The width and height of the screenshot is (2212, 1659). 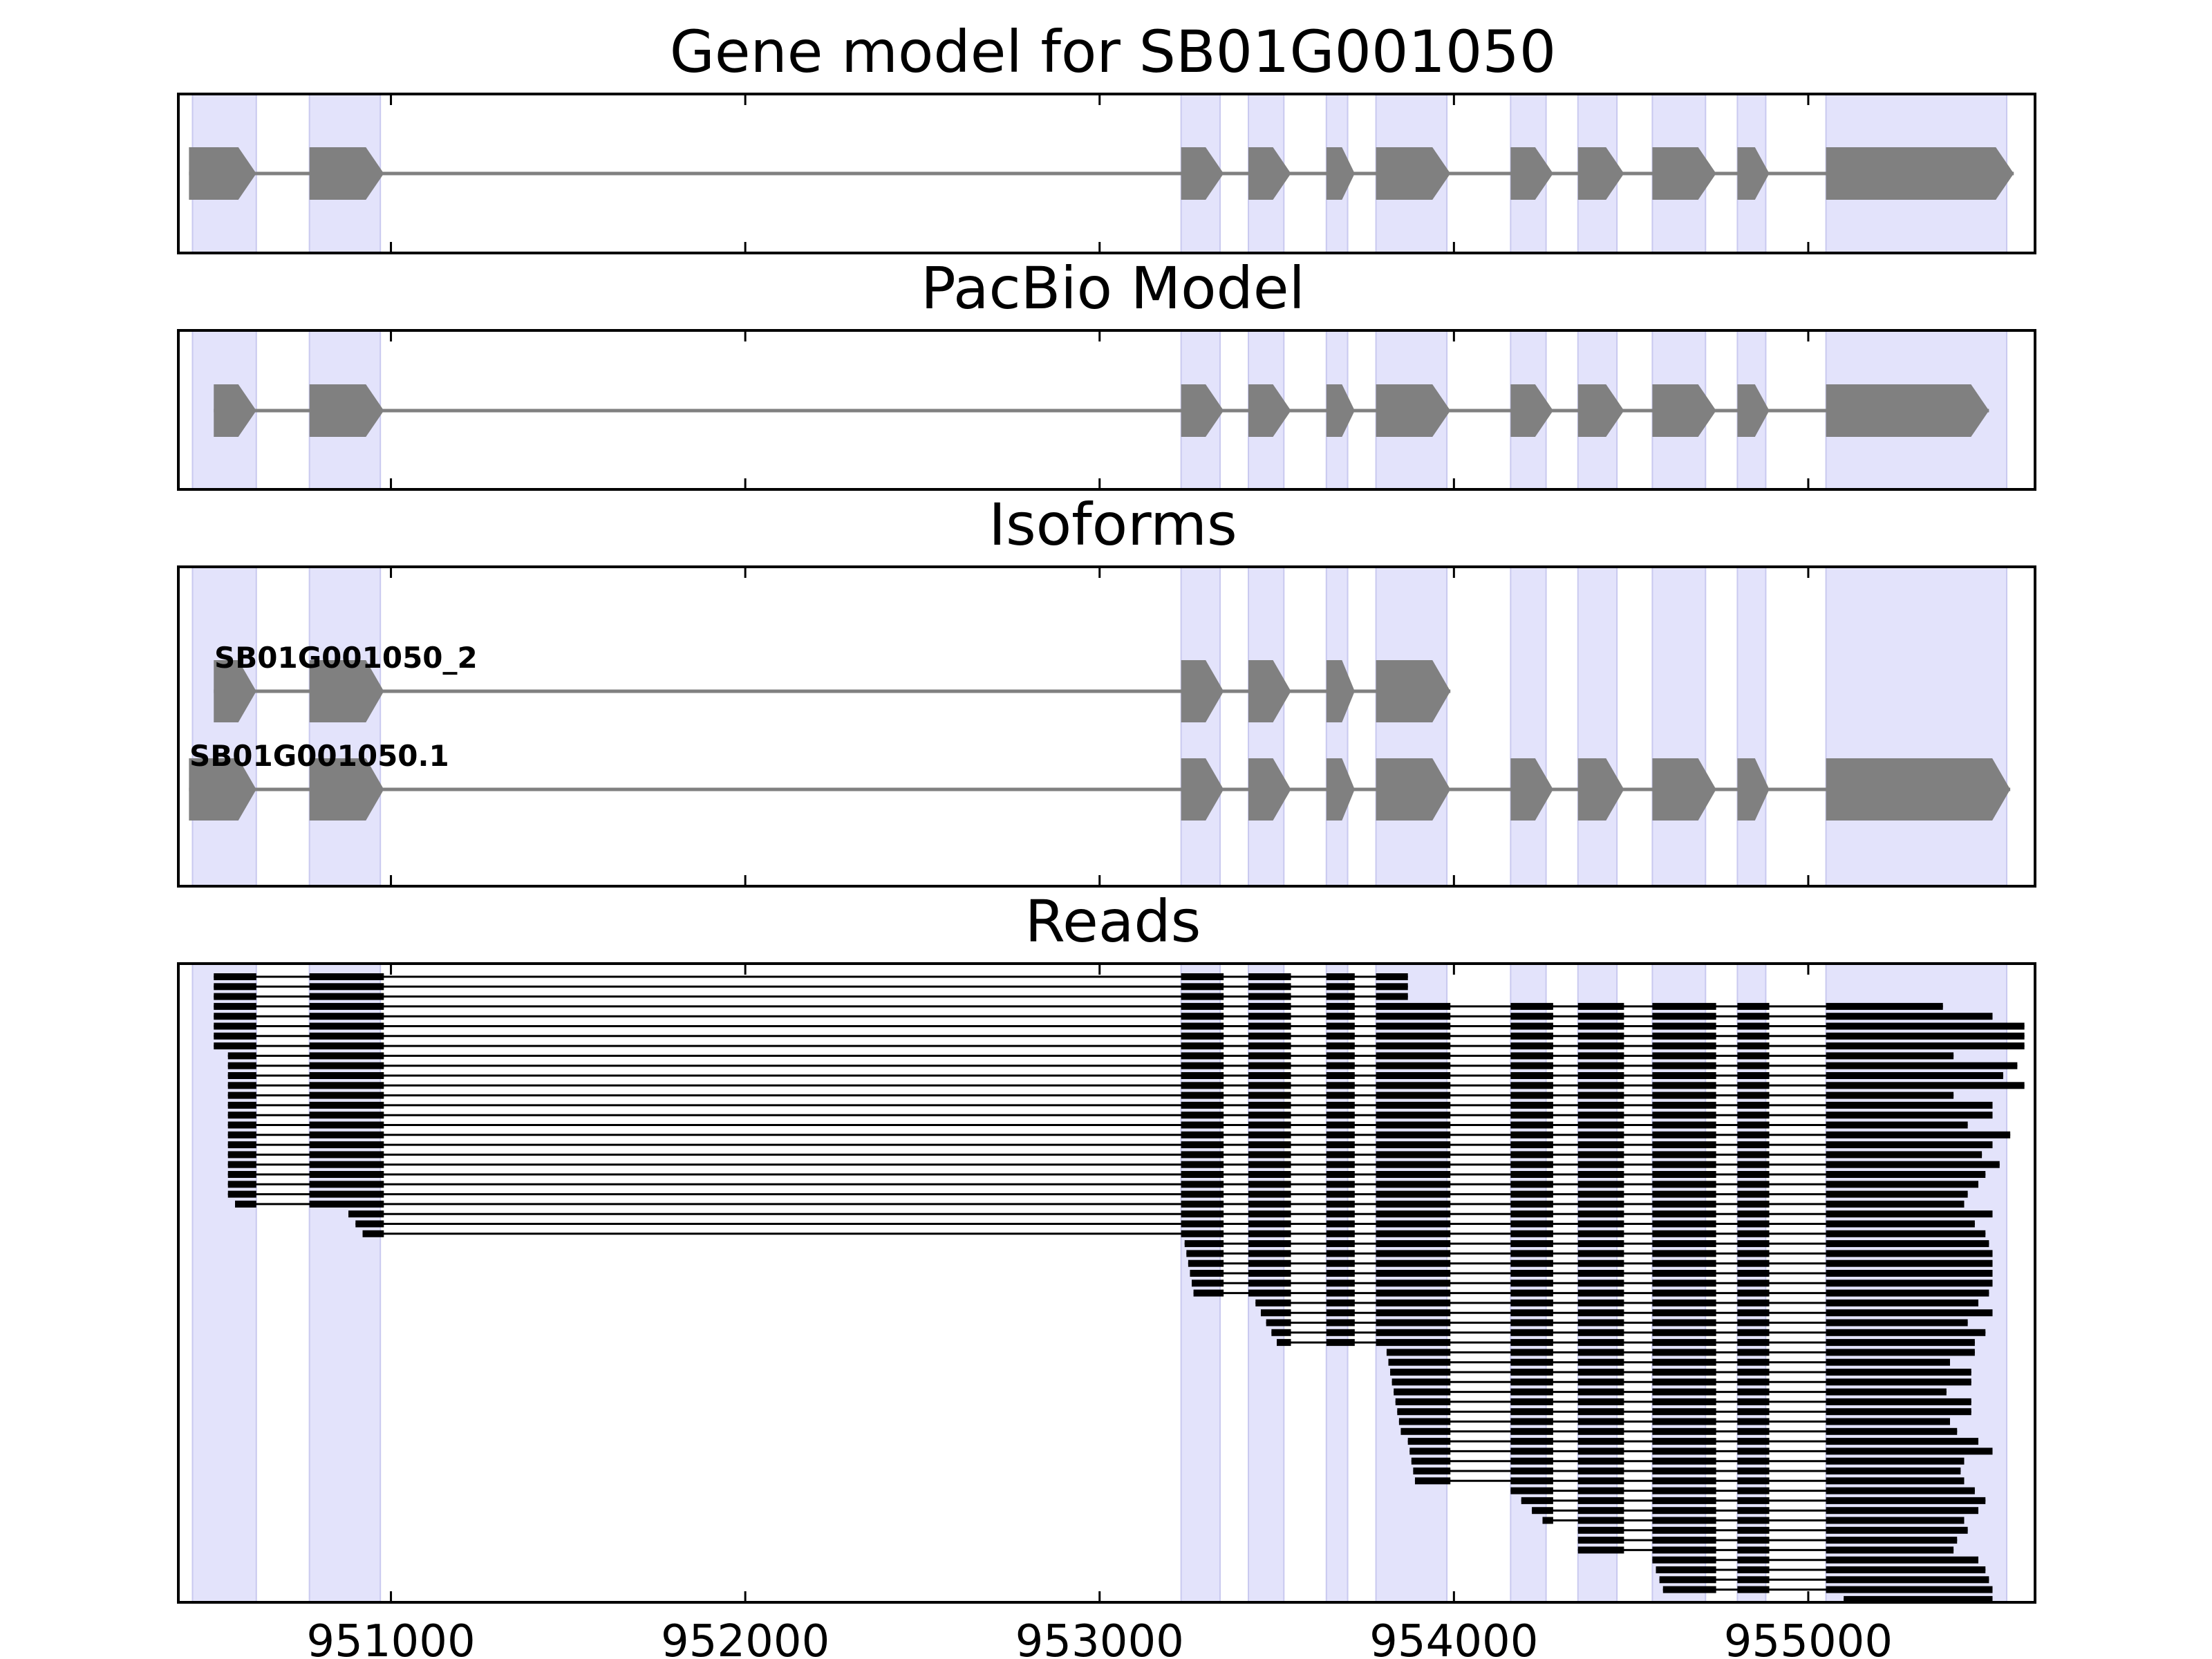 What do you see at coordinates (1808, 1638) in the screenshot?
I see `x-tick-label: 955000` at bounding box center [1808, 1638].